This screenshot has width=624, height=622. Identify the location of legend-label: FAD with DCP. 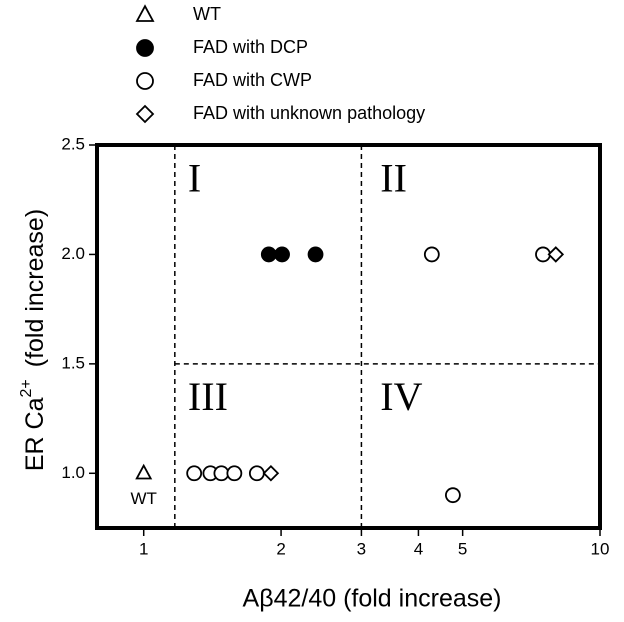
(250, 47).